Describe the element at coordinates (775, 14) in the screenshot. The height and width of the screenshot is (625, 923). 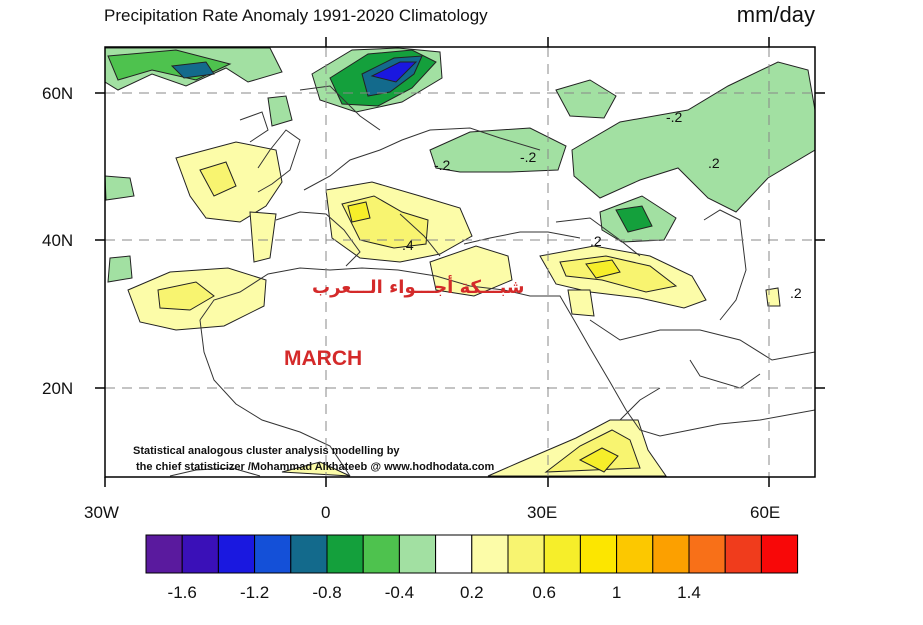
I see `units-label: mm/day` at that location.